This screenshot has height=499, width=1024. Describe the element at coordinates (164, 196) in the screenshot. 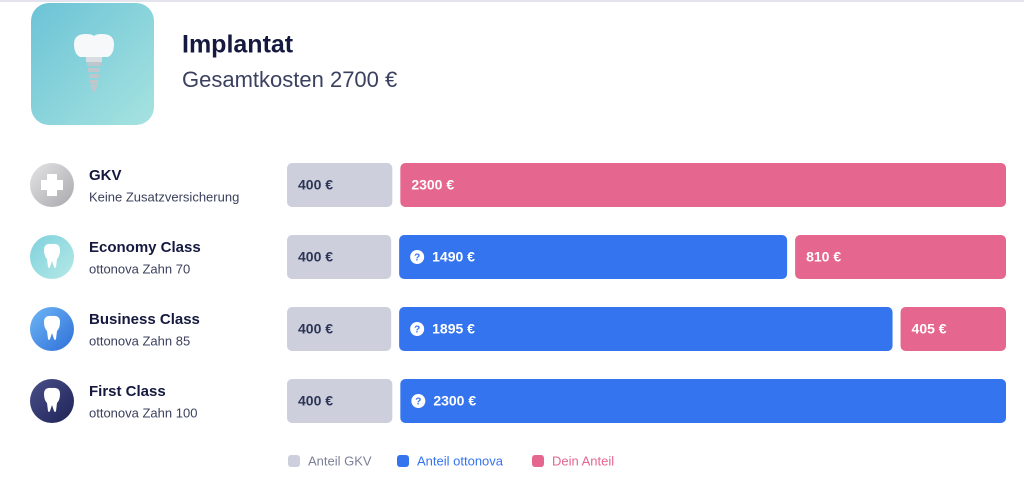

I see `row-sub: Keine Zusatzversicherung` at that location.